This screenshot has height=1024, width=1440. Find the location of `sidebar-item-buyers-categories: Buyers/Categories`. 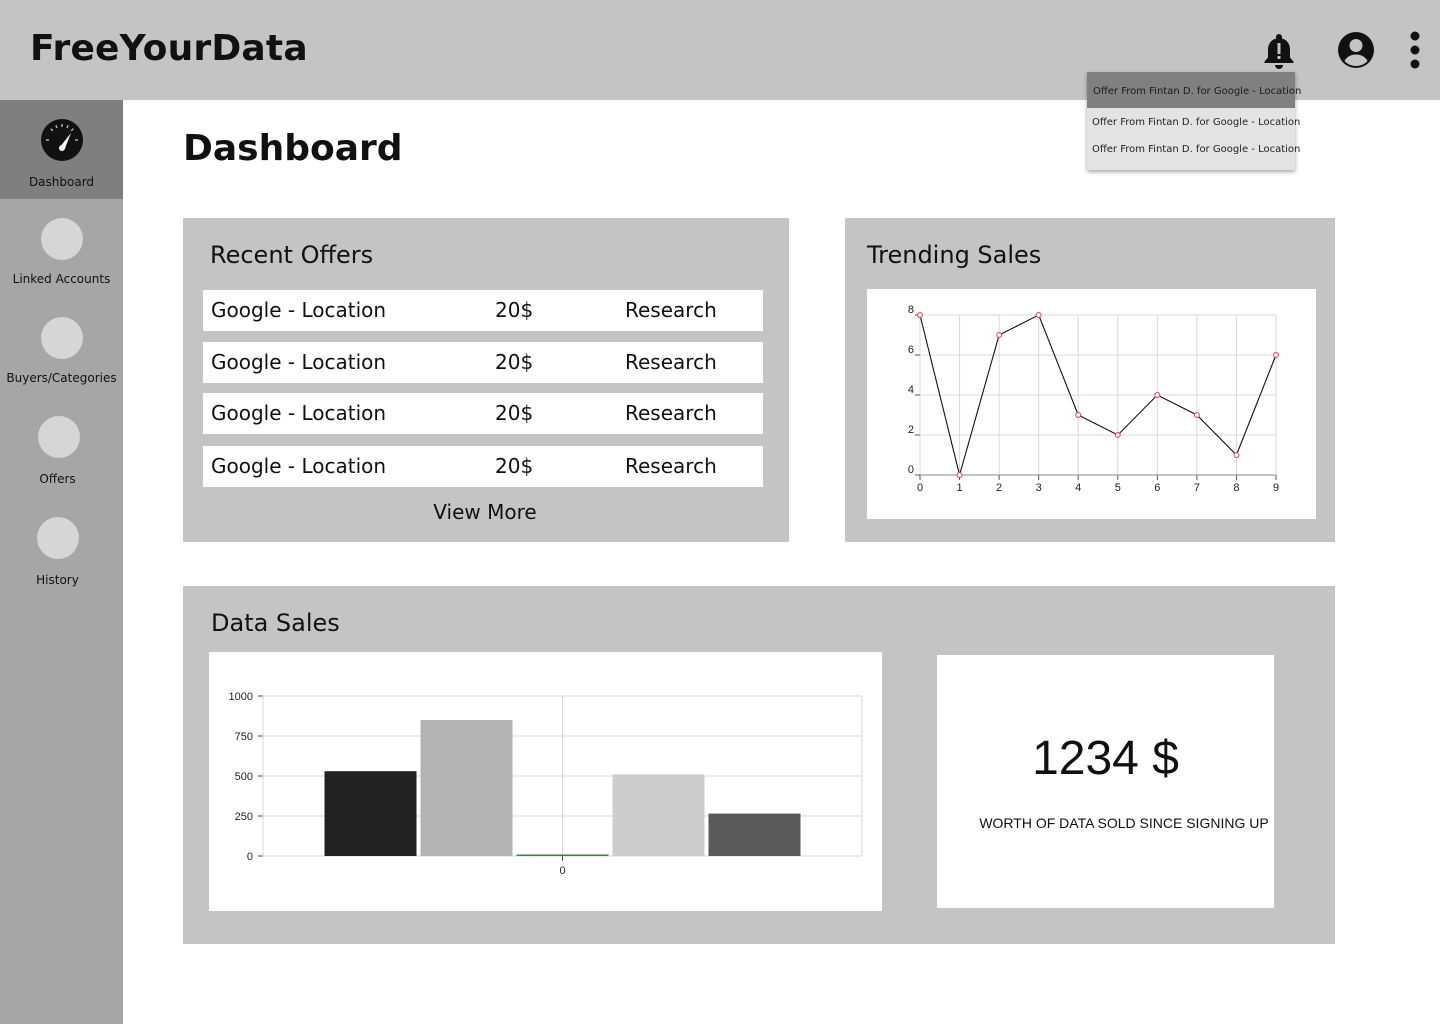

sidebar-item-buyers-categories: Buyers/Categories is located at coordinates (61, 357).